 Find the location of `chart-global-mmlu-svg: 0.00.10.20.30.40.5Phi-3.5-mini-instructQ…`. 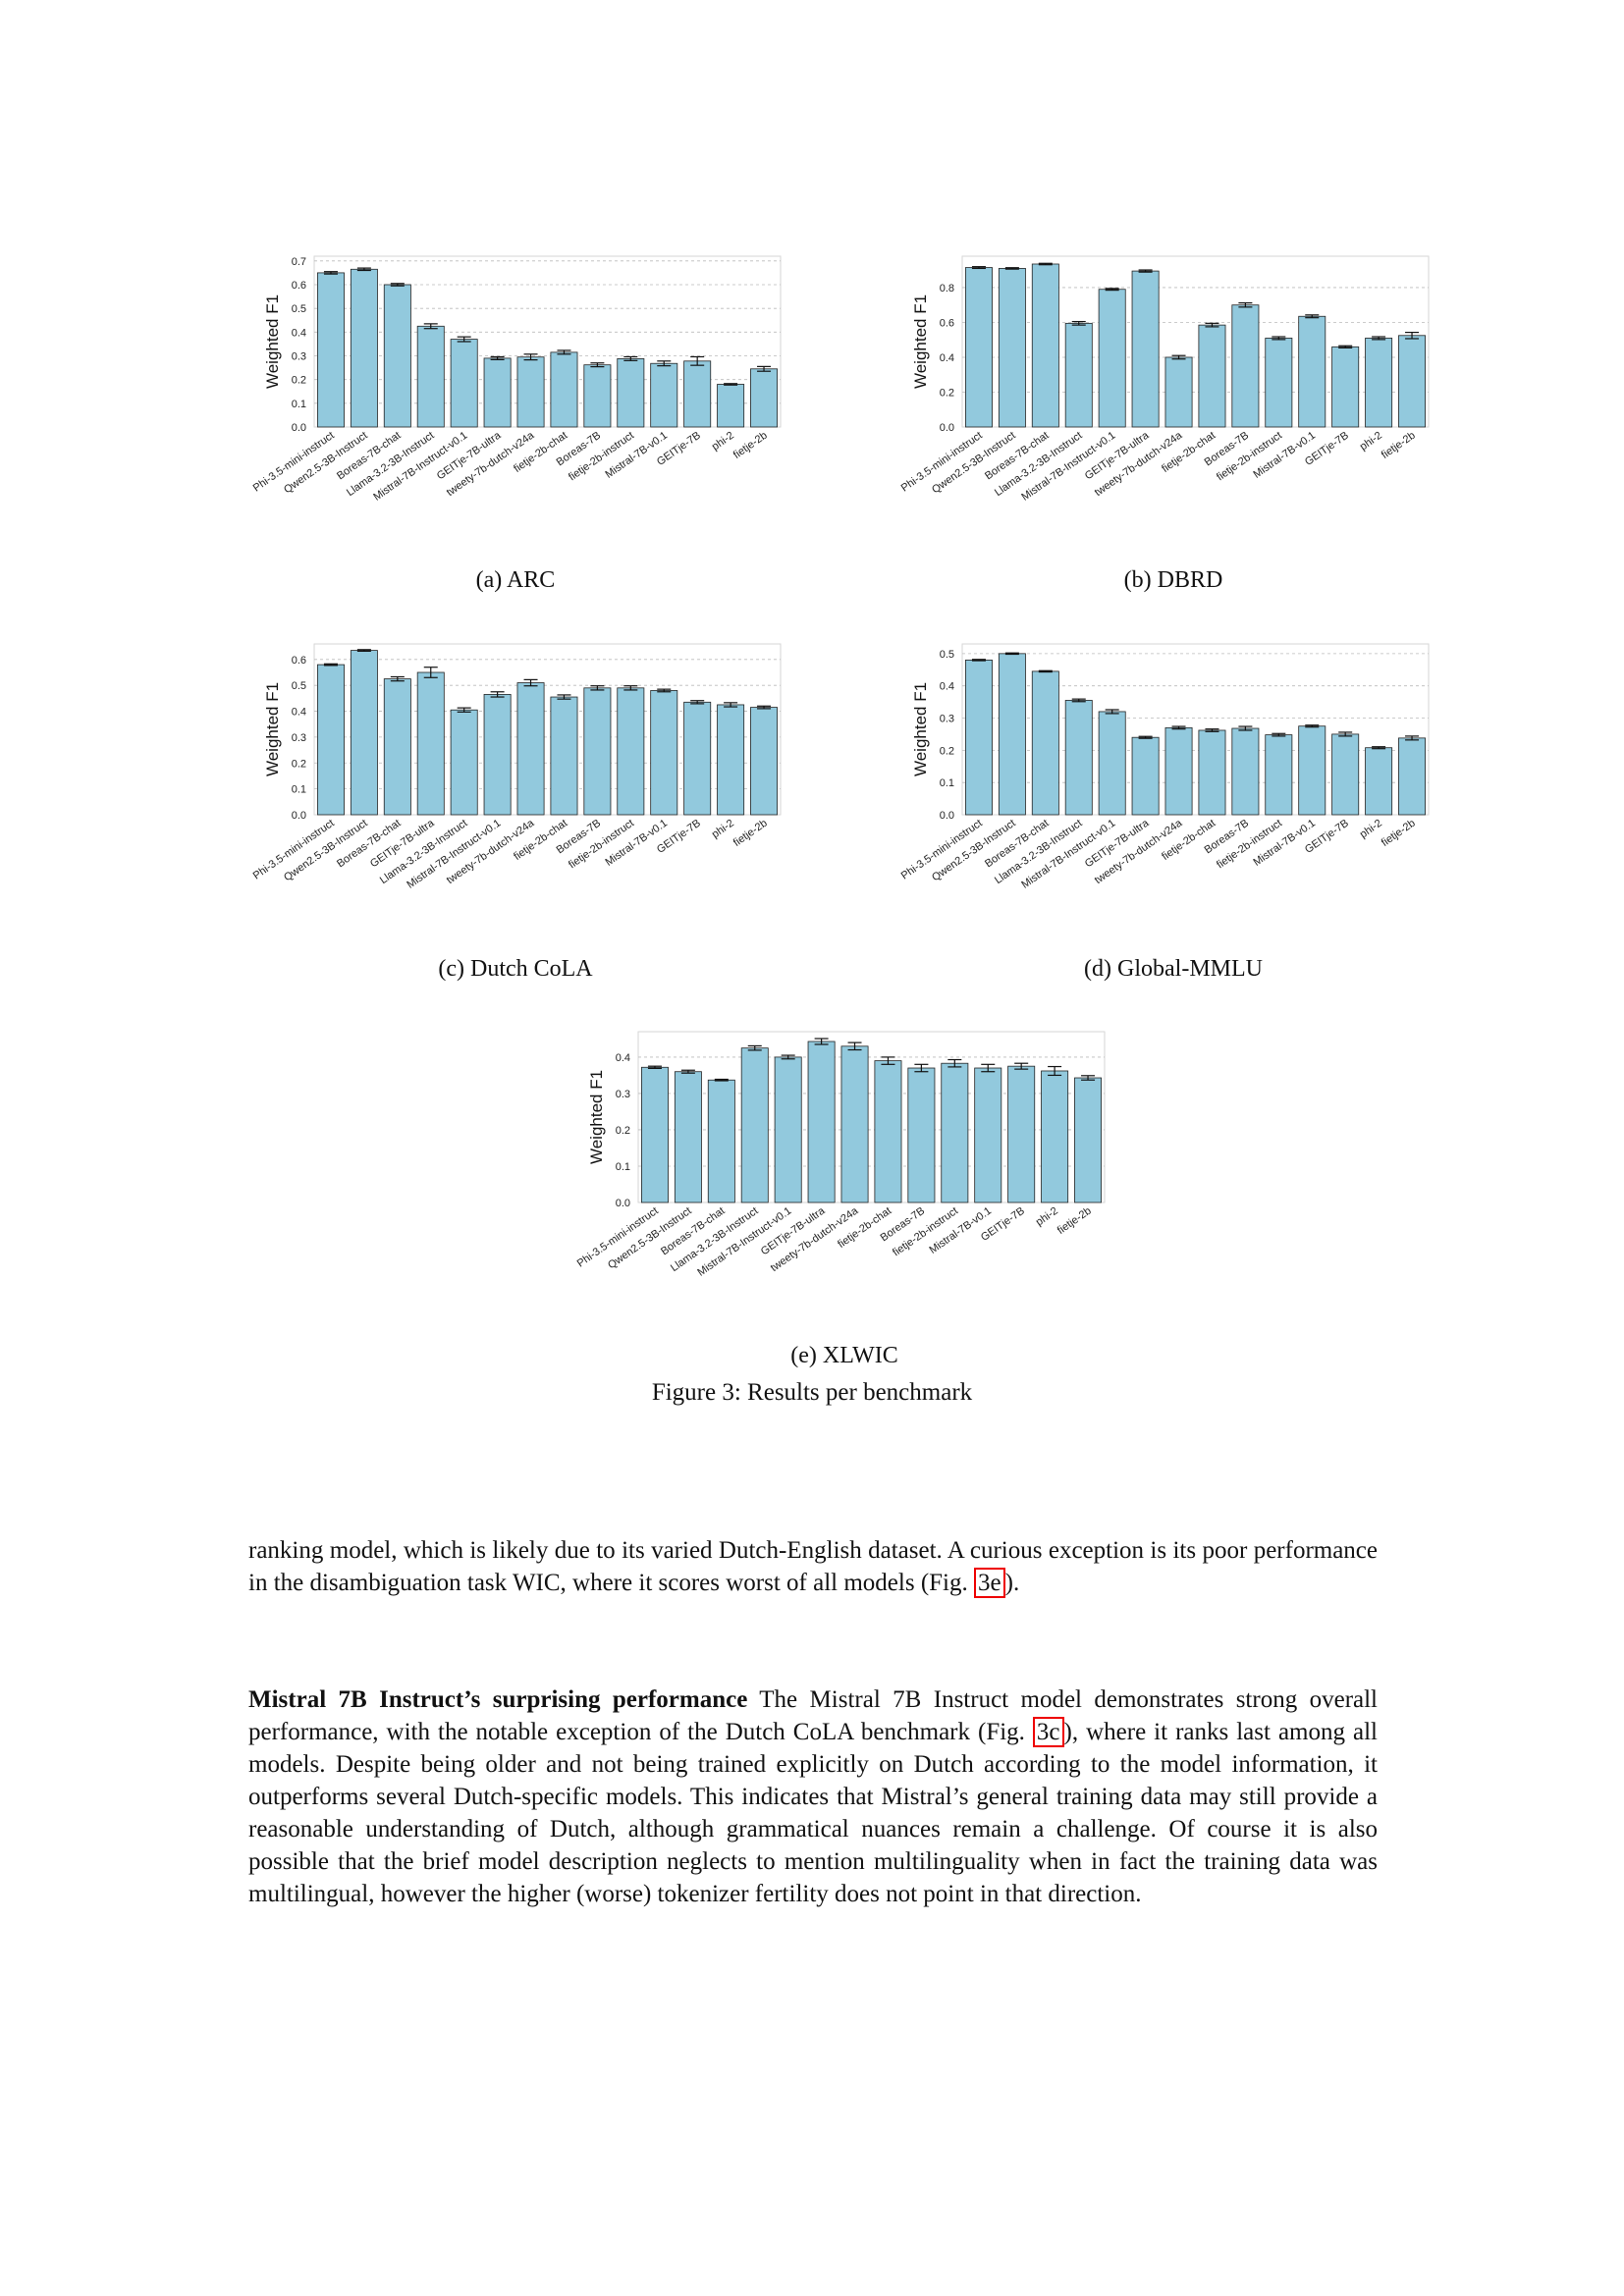

chart-global-mmlu-svg: 0.00.10.20.30.40.5Phi-3.5-mini-instructQ… is located at coordinates (1164, 767).